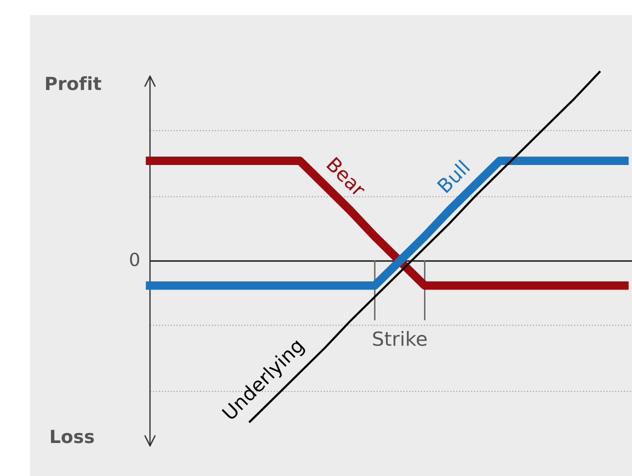 The width and height of the screenshot is (632, 476). Describe the element at coordinates (72, 437) in the screenshot. I see `text: Loss` at that location.